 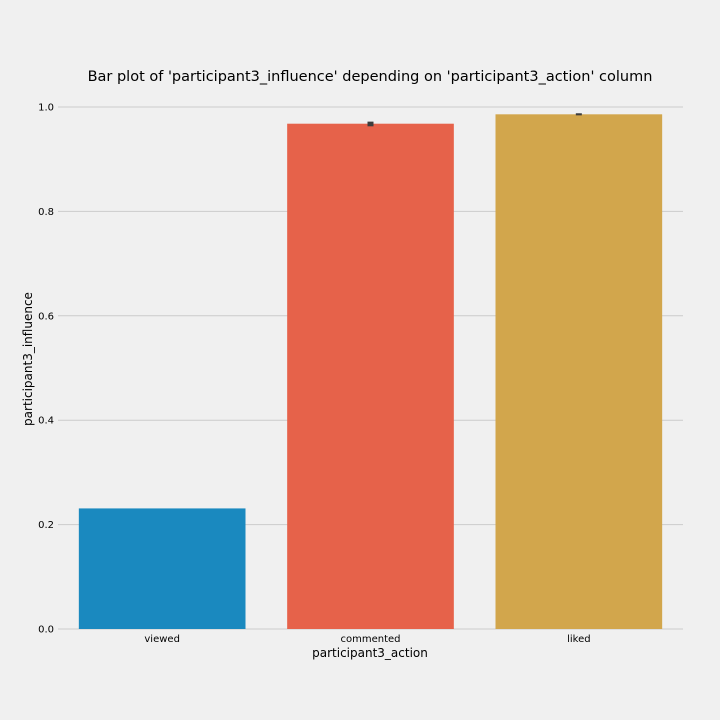 I want to click on x-tick-label-commented: commented, so click(x=370, y=639).